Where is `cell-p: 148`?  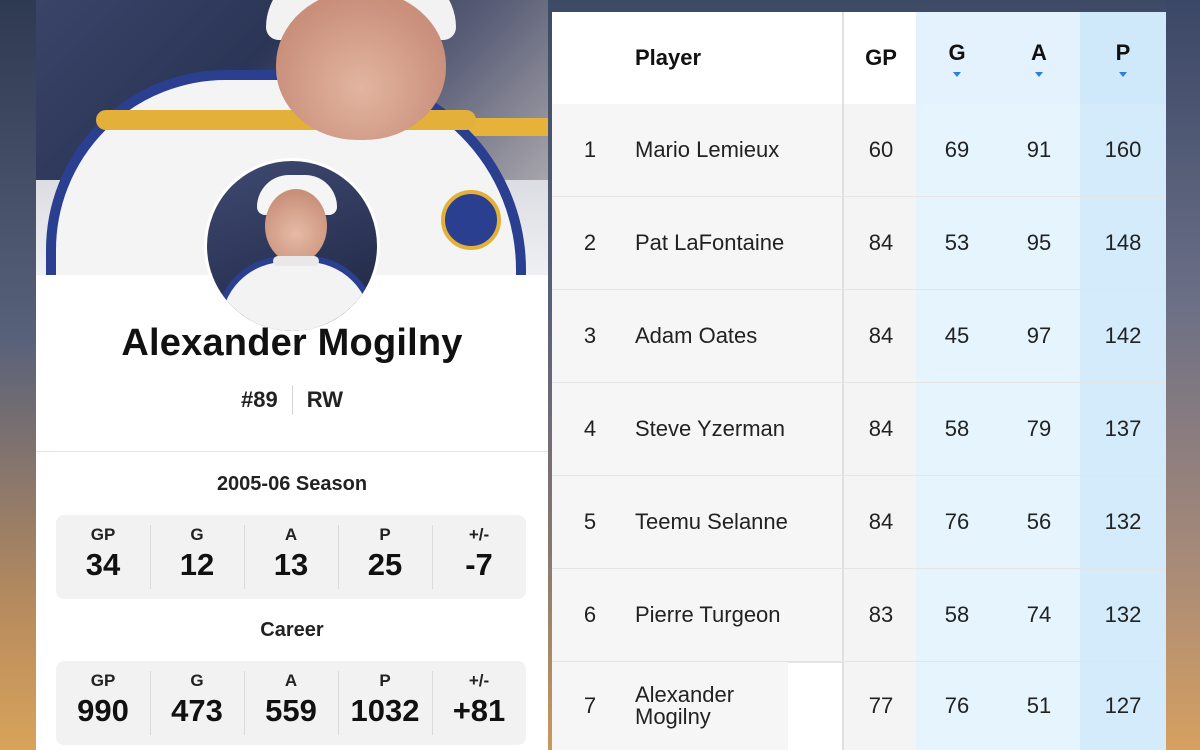
cell-p: 148 is located at coordinates (1123, 243).